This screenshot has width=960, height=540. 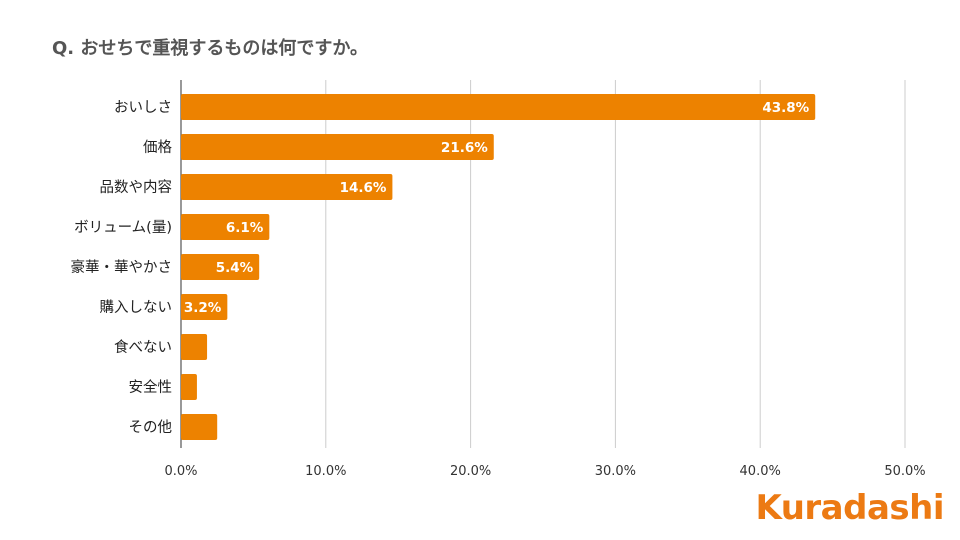 I want to click on category-label: 安全性, so click(x=151, y=387).